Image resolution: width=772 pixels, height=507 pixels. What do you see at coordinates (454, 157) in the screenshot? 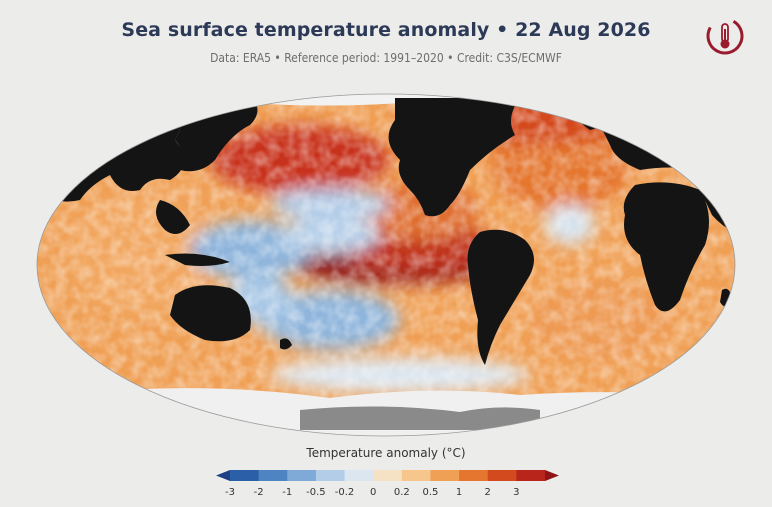
I see `land-north-america` at bounding box center [454, 157].